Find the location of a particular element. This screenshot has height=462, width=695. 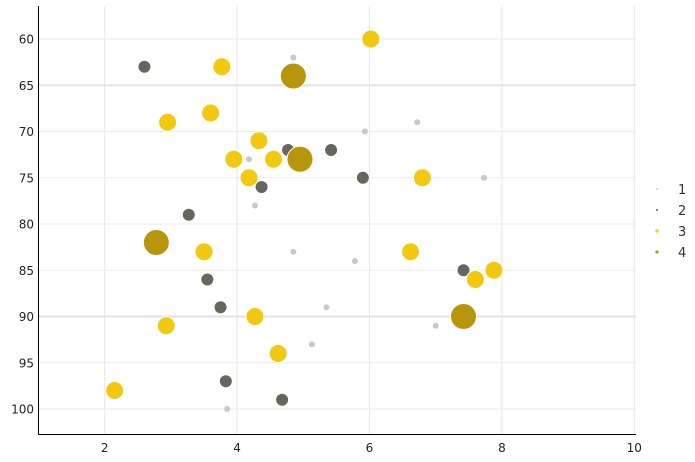

x-axis-ticks: 2 4 6 8 10 is located at coordinates (371, 448).